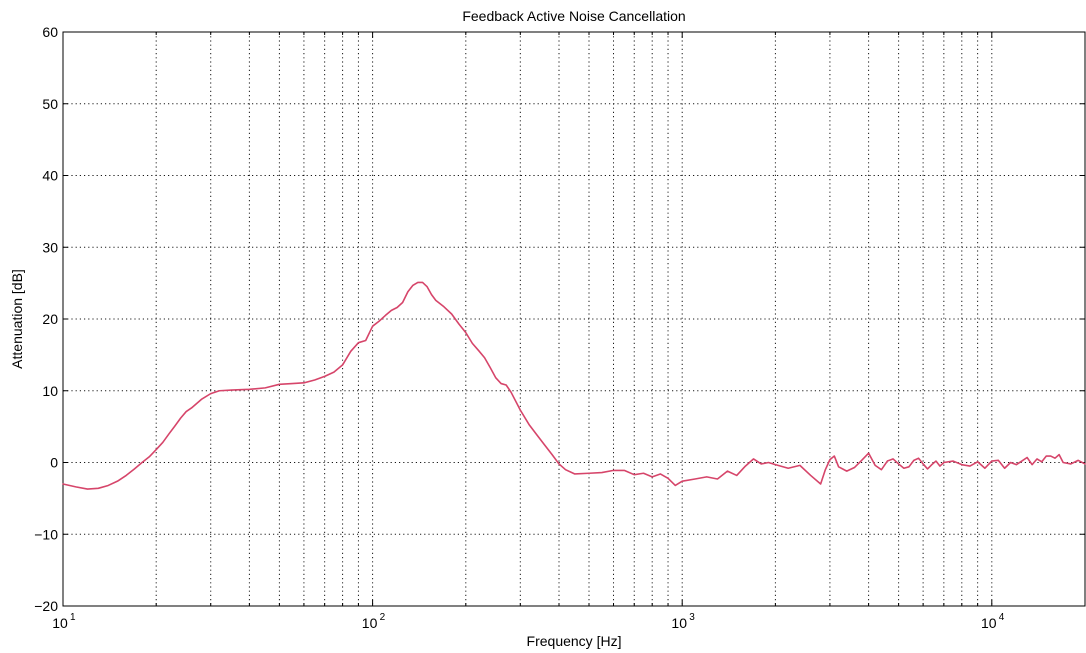 This screenshot has width=1086, height=653. I want to click on y-tick-label: 0, so click(54, 463).